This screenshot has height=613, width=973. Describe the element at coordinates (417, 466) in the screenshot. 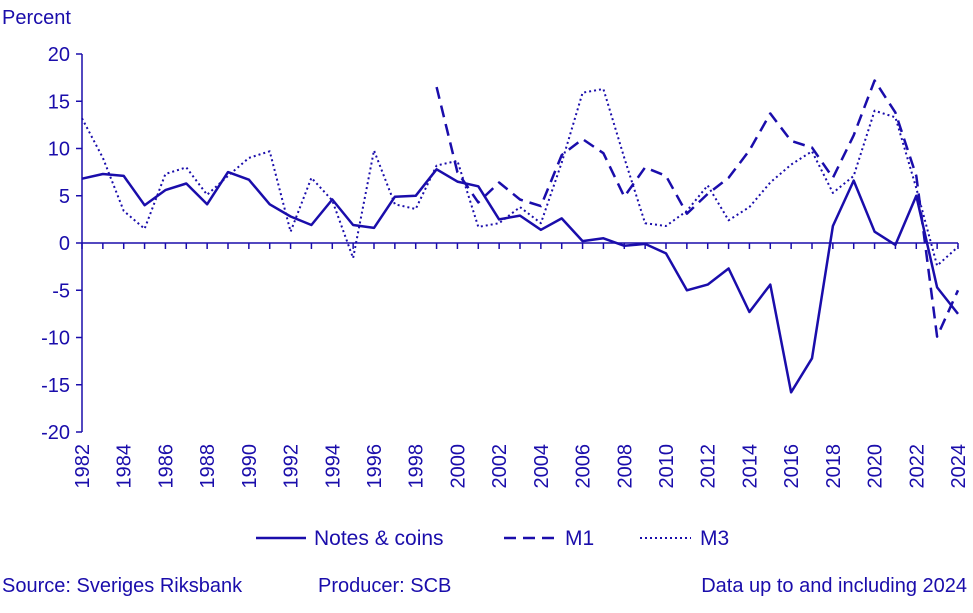

I see `x-tick-label: 1998` at that location.